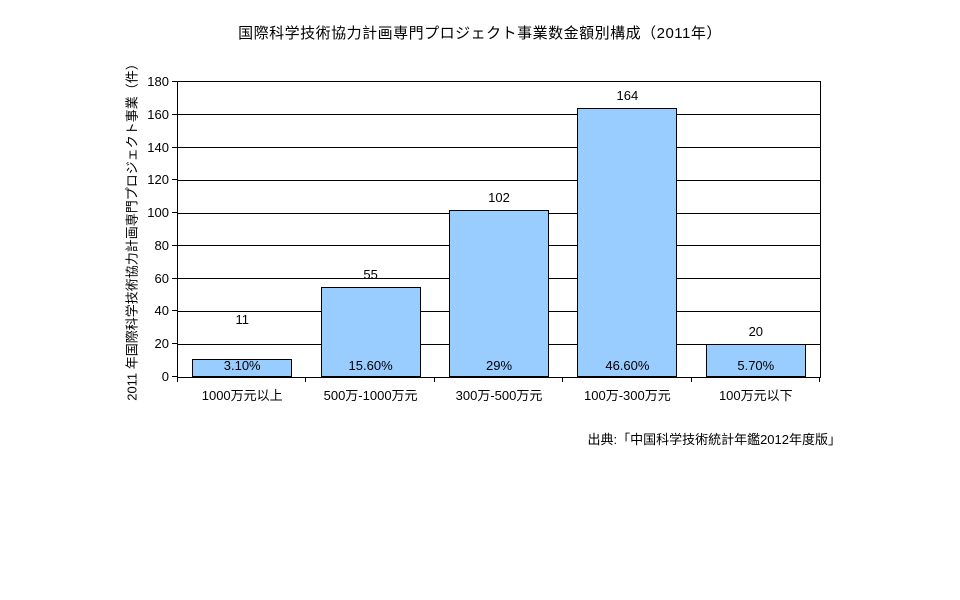 The height and width of the screenshot is (600, 960). I want to click on bar-value-label: 11, so click(242, 319).